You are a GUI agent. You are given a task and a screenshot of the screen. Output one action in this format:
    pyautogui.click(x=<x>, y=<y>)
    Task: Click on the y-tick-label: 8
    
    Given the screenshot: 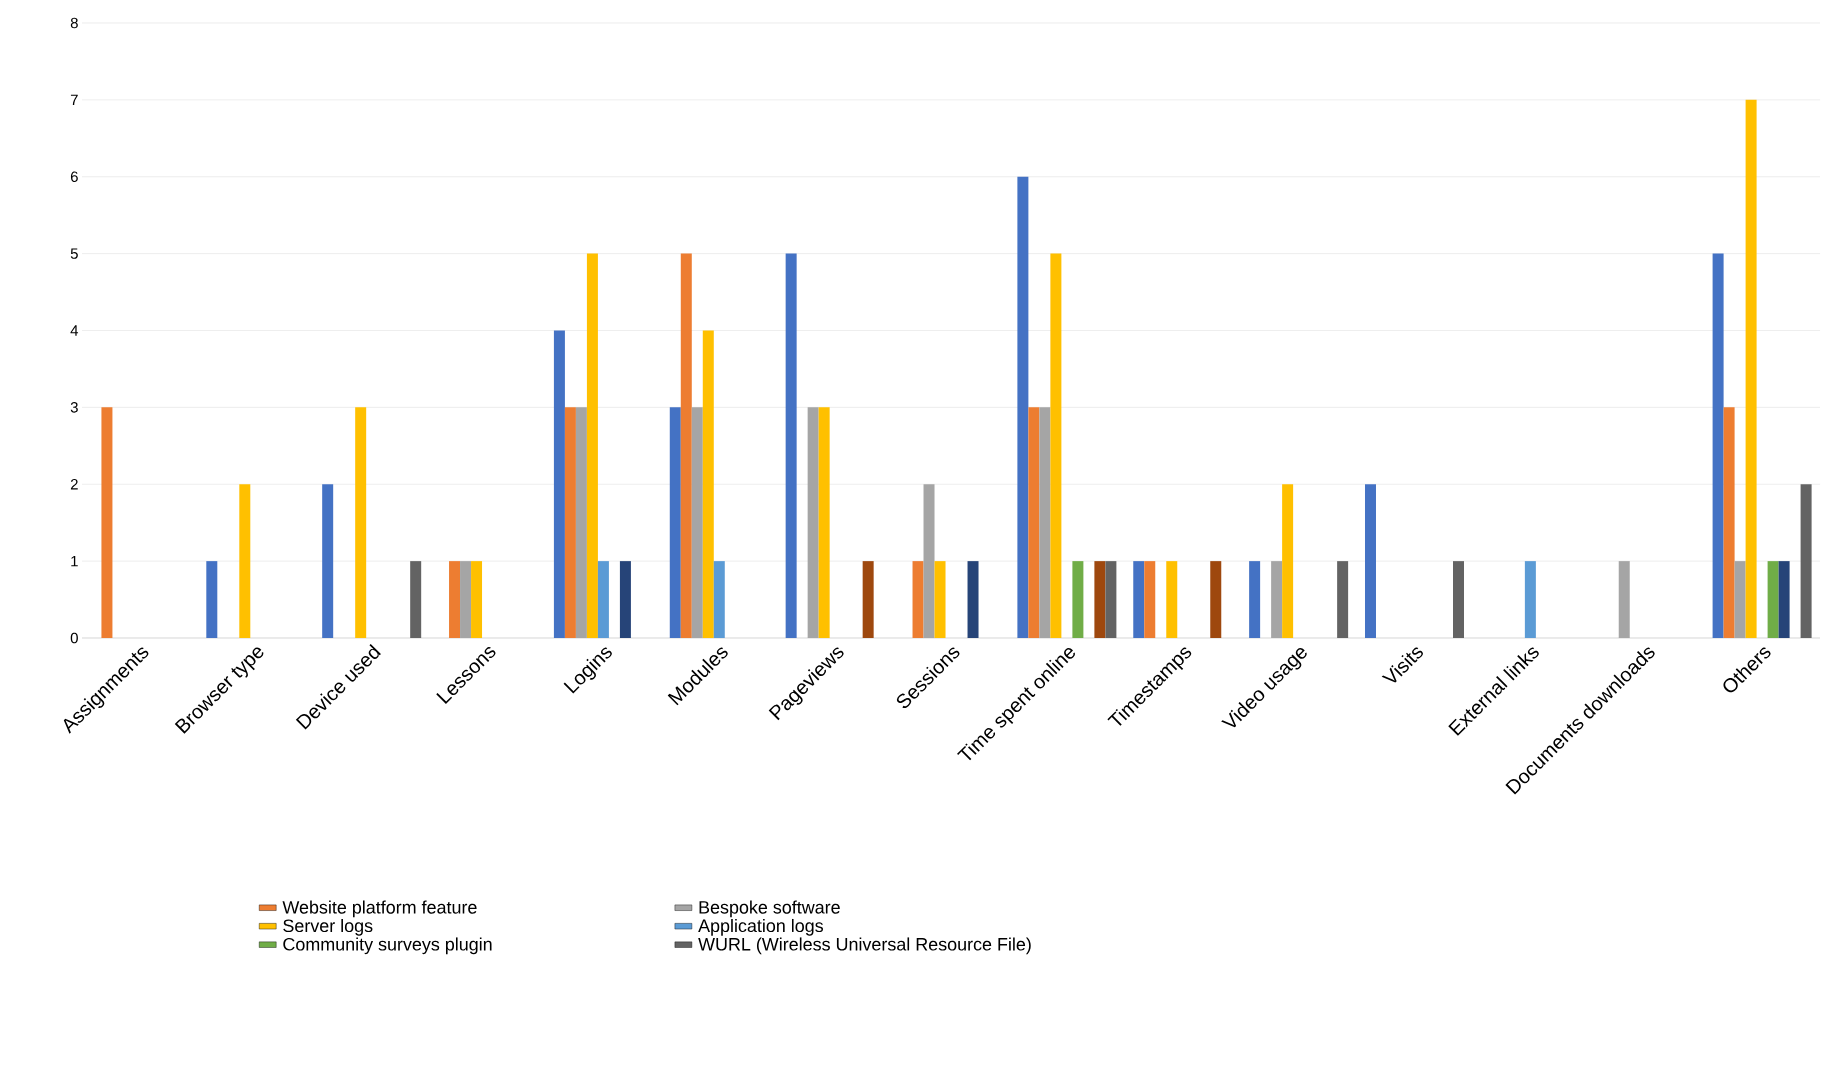 What is the action you would take?
    pyautogui.click(x=74, y=23)
    